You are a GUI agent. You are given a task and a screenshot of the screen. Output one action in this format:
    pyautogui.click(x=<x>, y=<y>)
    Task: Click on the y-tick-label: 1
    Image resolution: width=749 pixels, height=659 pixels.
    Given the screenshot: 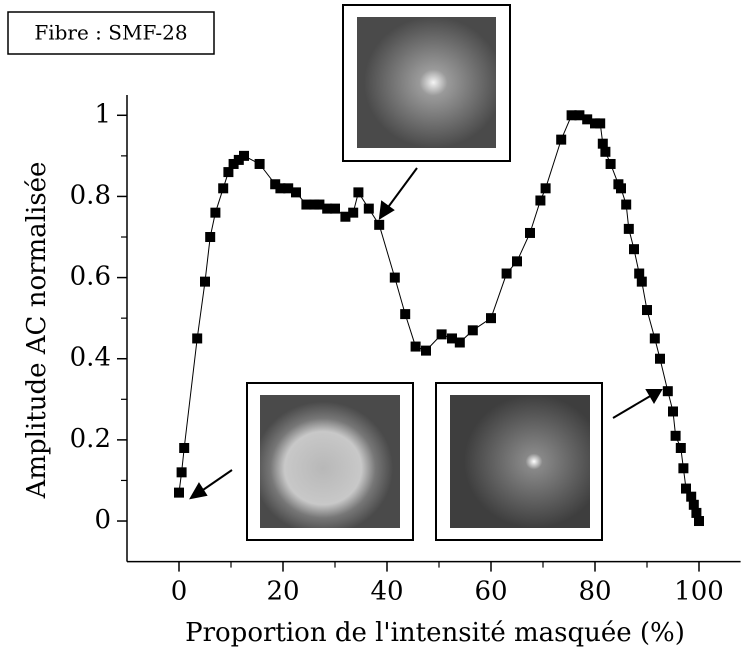 What is the action you would take?
    pyautogui.click(x=102, y=114)
    